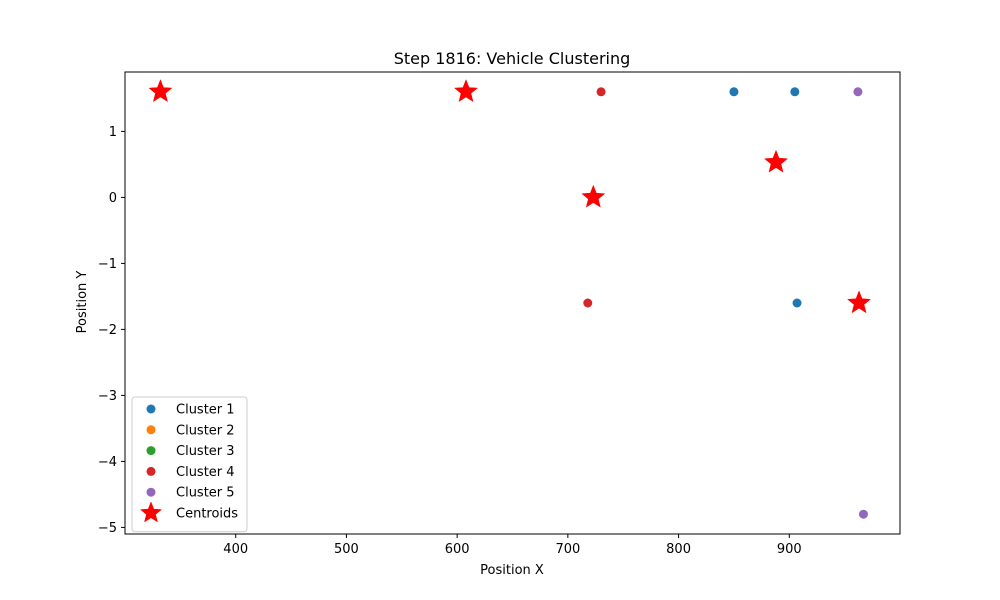 This screenshot has height=600, width=1000. What do you see at coordinates (205, 410) in the screenshot?
I see `legend-label: Cluster 1` at bounding box center [205, 410].